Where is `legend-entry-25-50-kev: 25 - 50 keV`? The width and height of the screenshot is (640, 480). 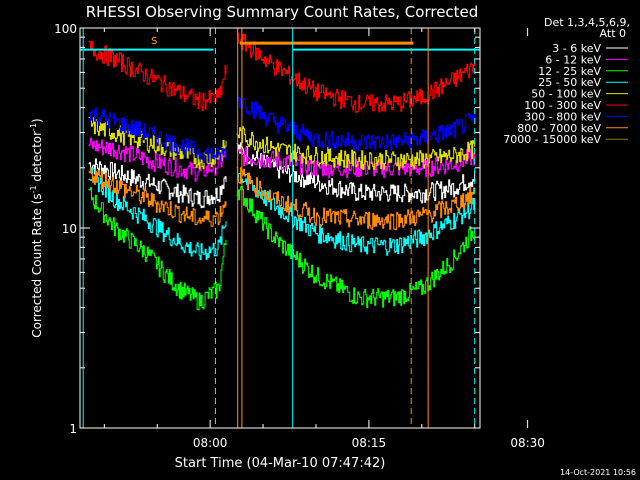 legend-entry-25-50-kev: 25 - 50 keV is located at coordinates (583, 82).